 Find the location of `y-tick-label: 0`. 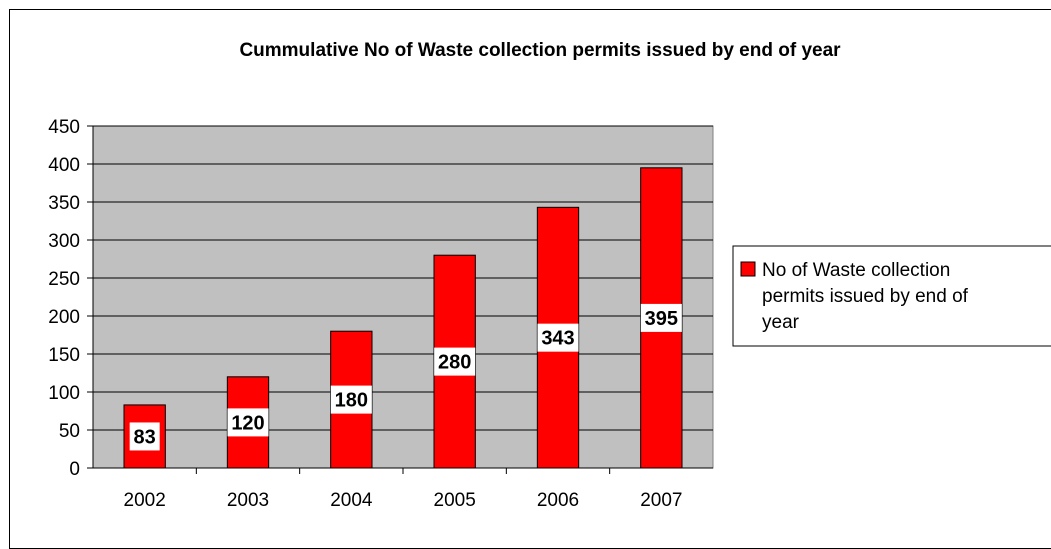

y-tick-label: 0 is located at coordinates (74, 469).